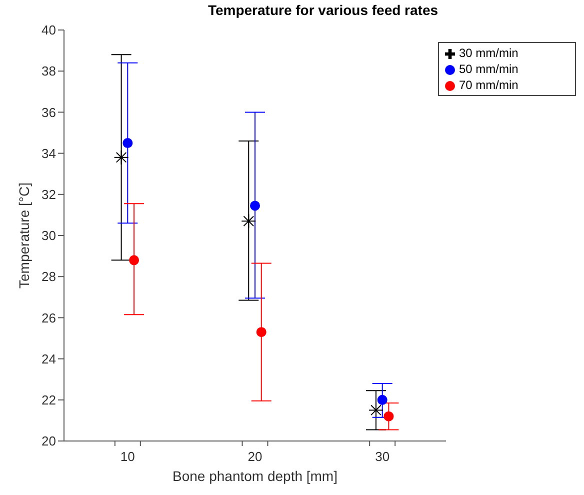 Image resolution: width=584 pixels, height=495 pixels. Describe the element at coordinates (49, 276) in the screenshot. I see `y-tick-label: 28` at that location.